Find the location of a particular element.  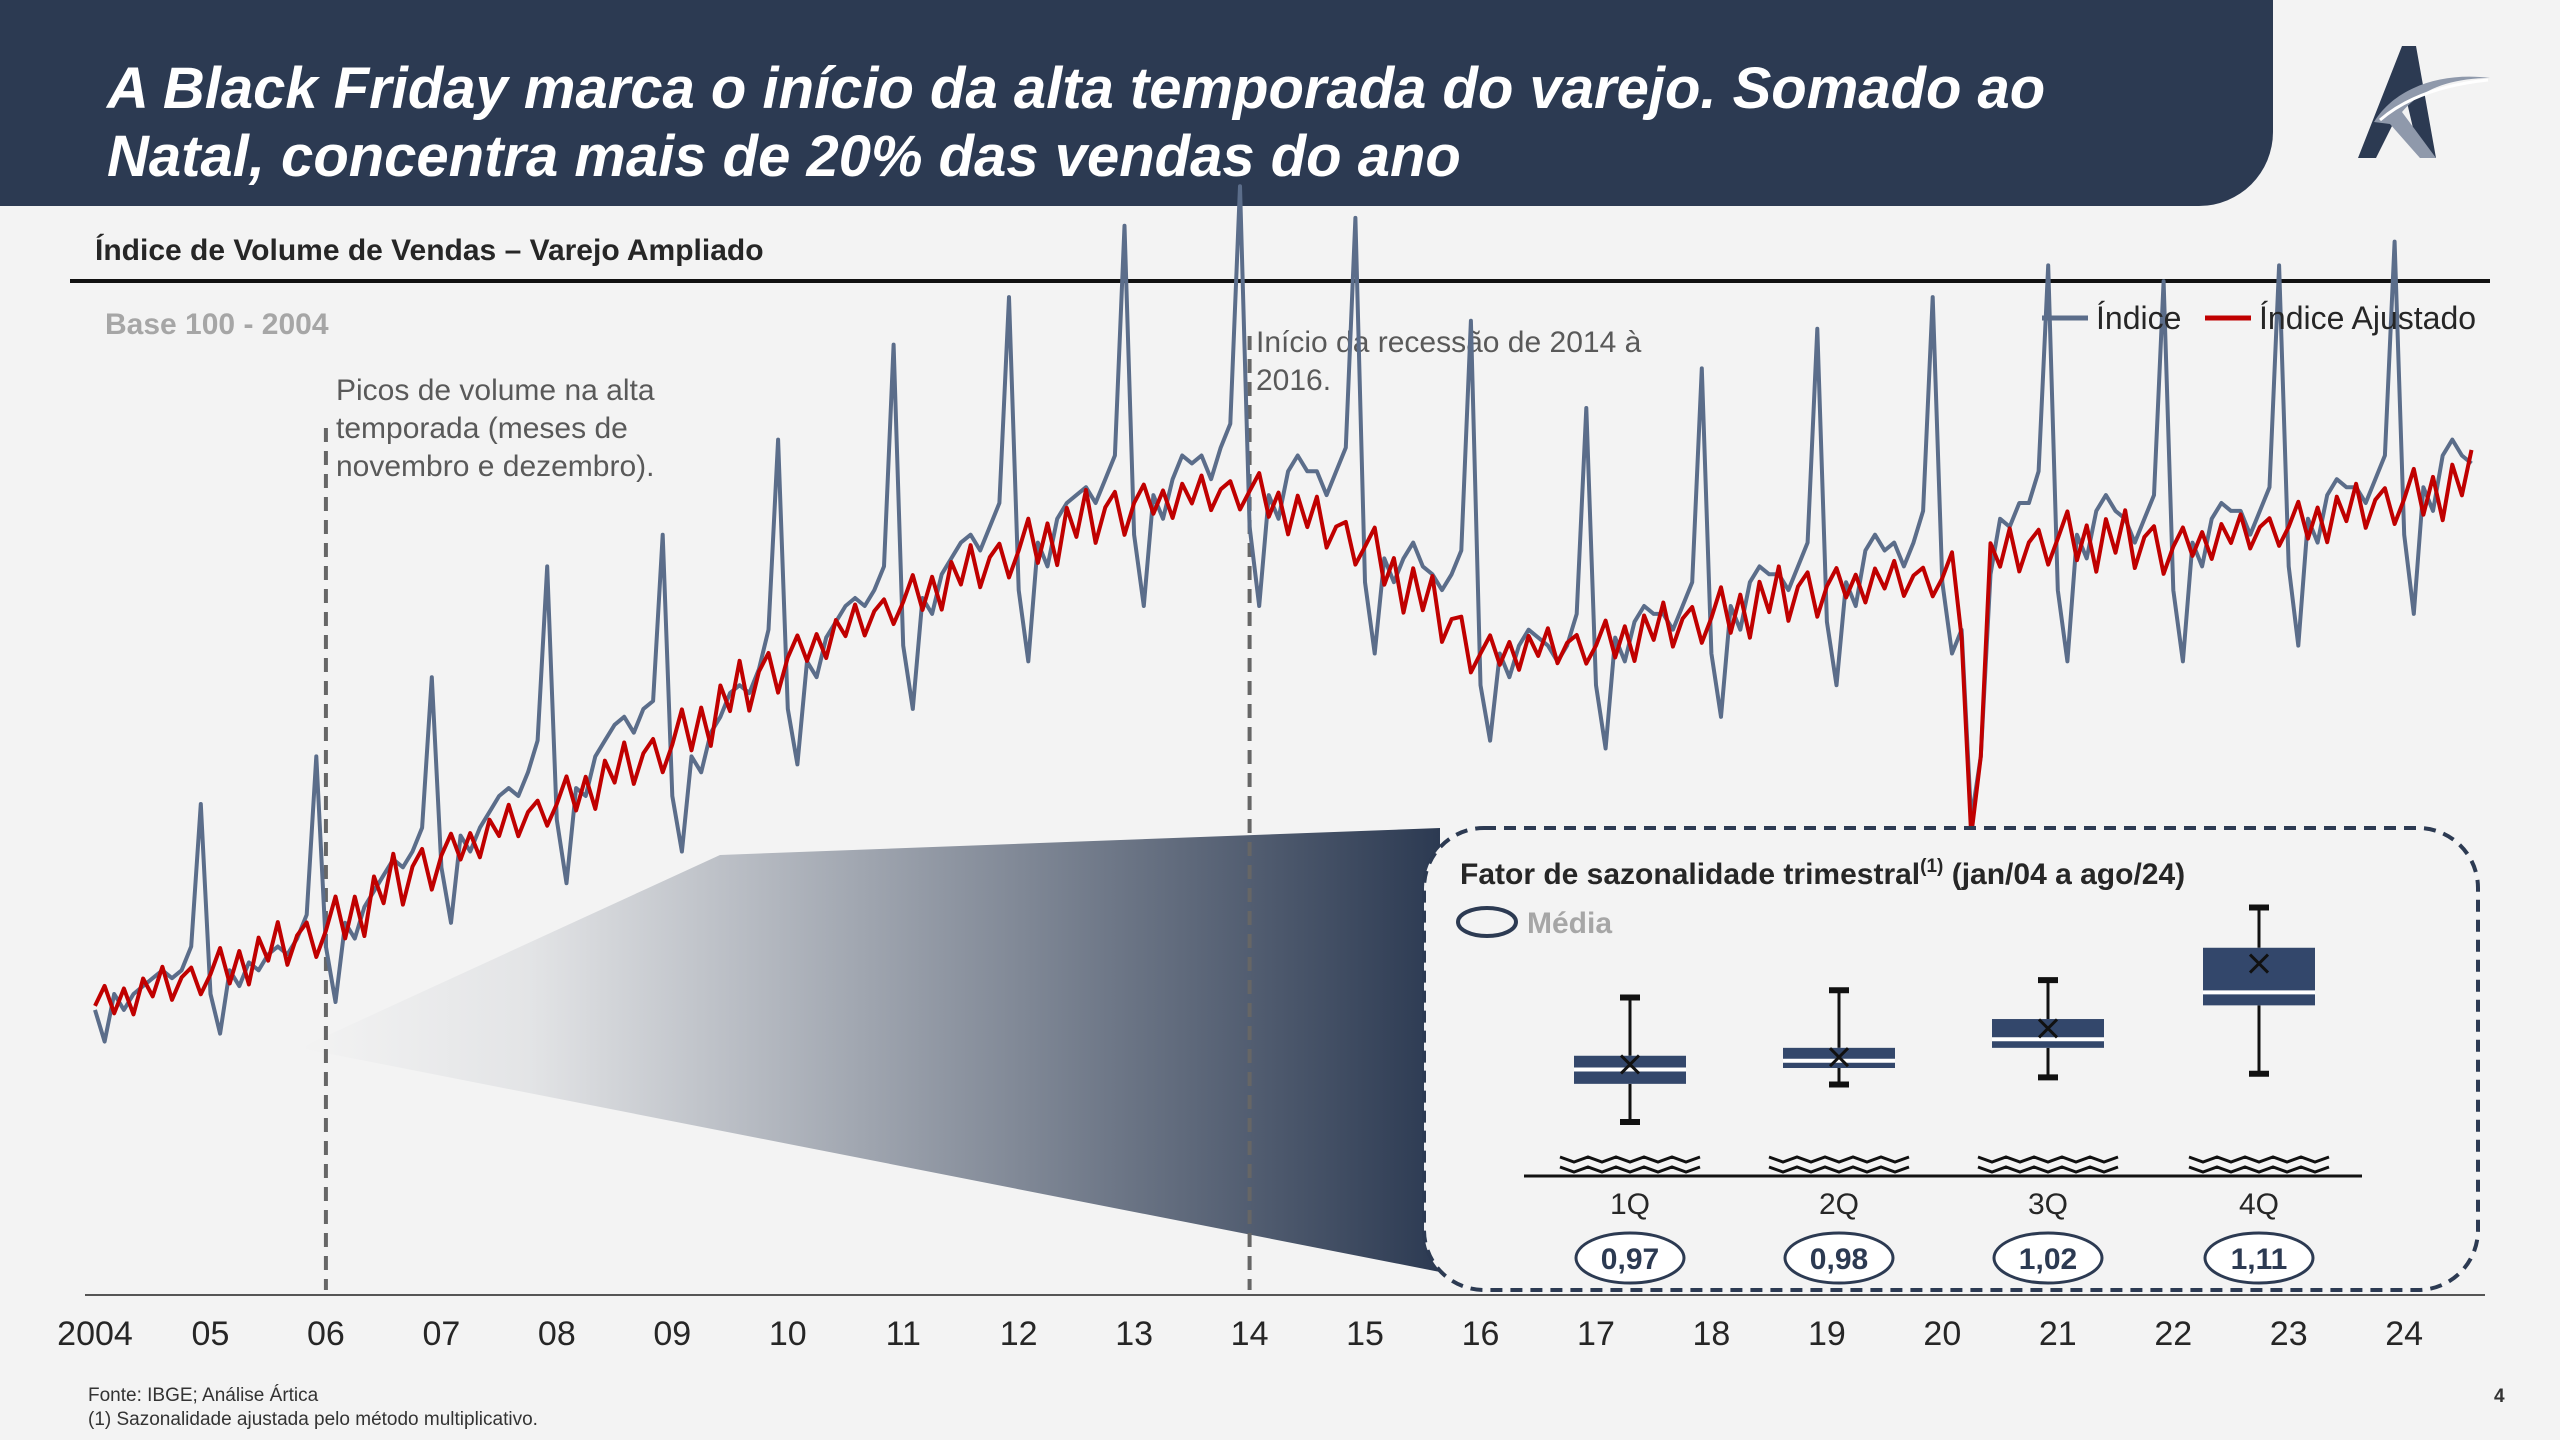

box-1Q: 1Q 0,97 is located at coordinates (1630, 1139).